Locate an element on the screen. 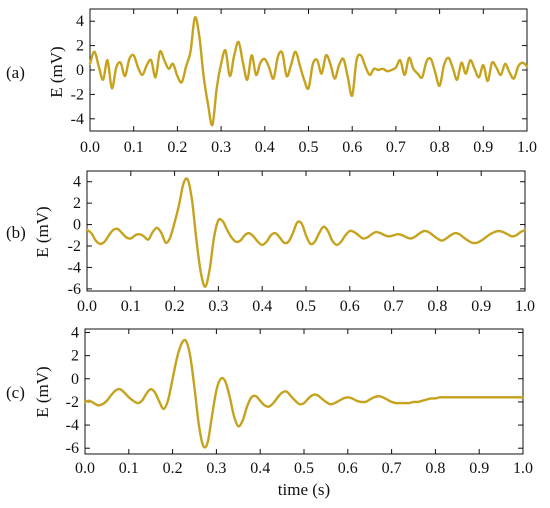 This screenshot has height=508, width=550. panel-label: (b) is located at coordinates (16, 232).